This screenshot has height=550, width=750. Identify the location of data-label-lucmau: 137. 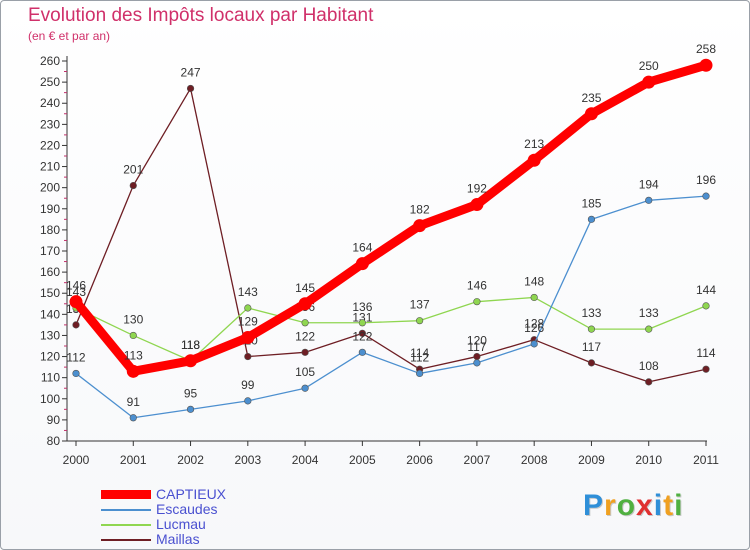
(420, 305).